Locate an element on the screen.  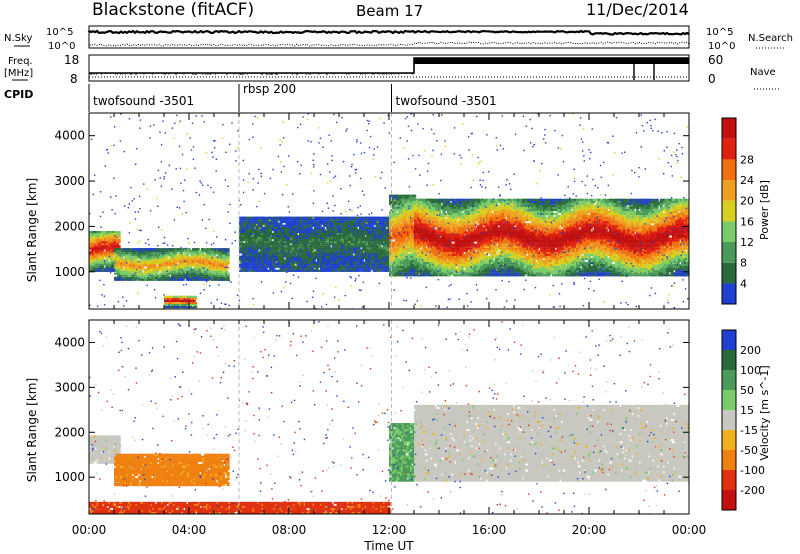
nave-max-label: 60 is located at coordinates (715, 60).